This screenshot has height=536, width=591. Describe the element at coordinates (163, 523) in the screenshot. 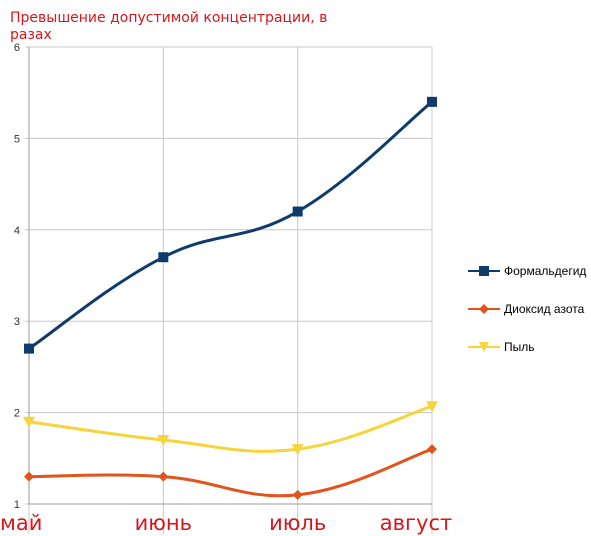

I see `x-category-label: июнь` at that location.